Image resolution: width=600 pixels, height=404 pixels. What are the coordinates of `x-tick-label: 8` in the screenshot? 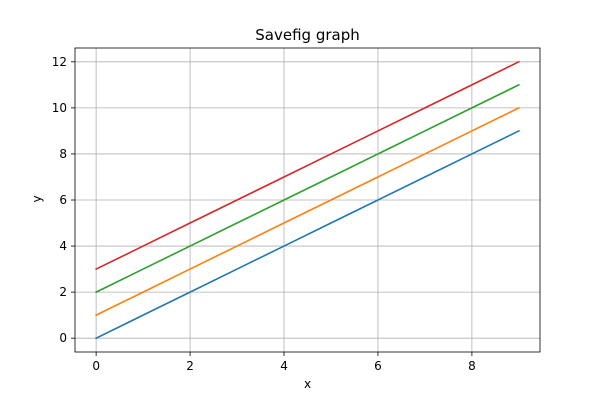 It's located at (472, 366).